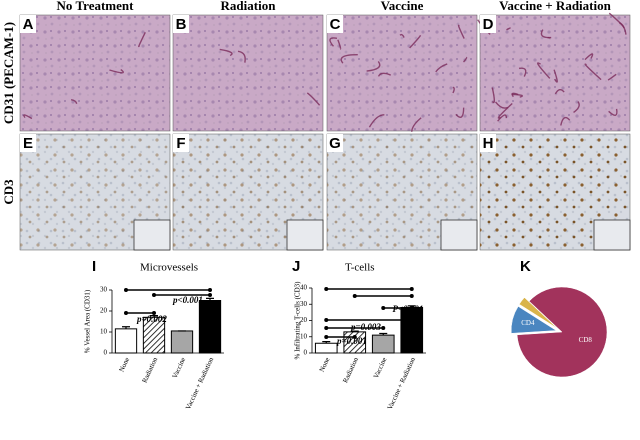  I want to click on x-tick-label: None, so click(325, 364).